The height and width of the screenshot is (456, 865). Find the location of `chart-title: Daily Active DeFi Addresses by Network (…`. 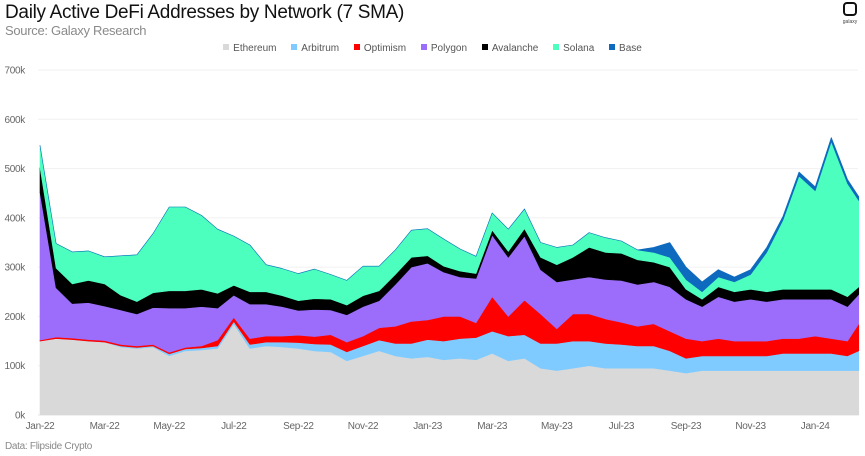

chart-title: Daily Active DeFi Addresses by Network (… is located at coordinates (205, 12).